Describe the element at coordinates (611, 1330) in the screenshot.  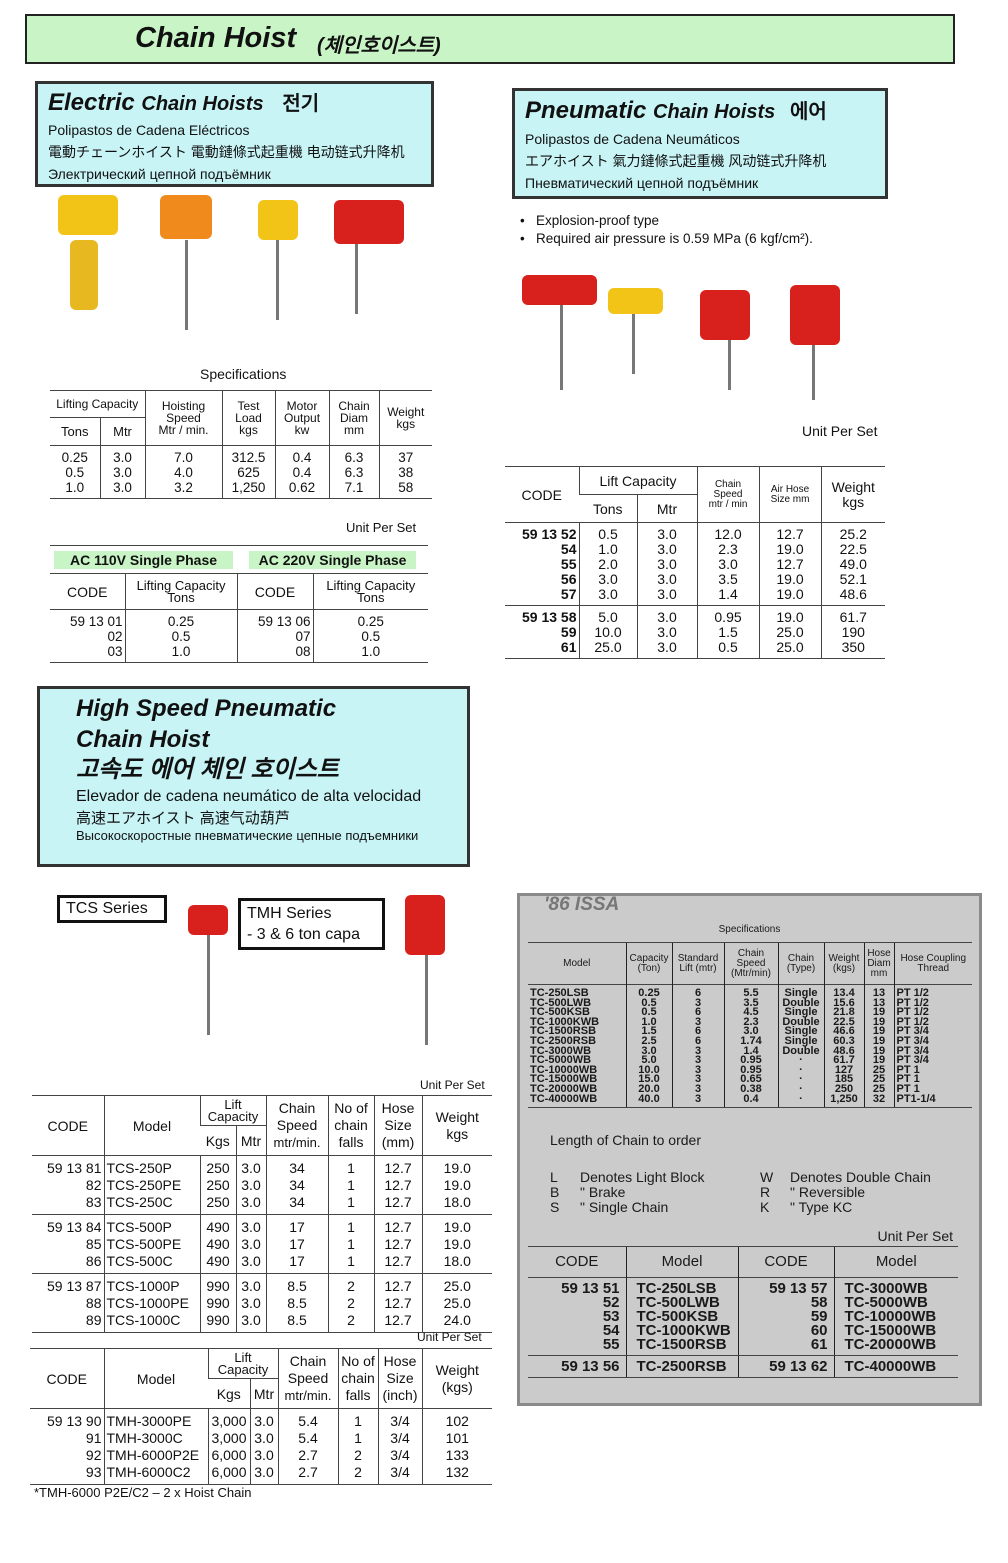
I see `table-cell: 54` at that location.